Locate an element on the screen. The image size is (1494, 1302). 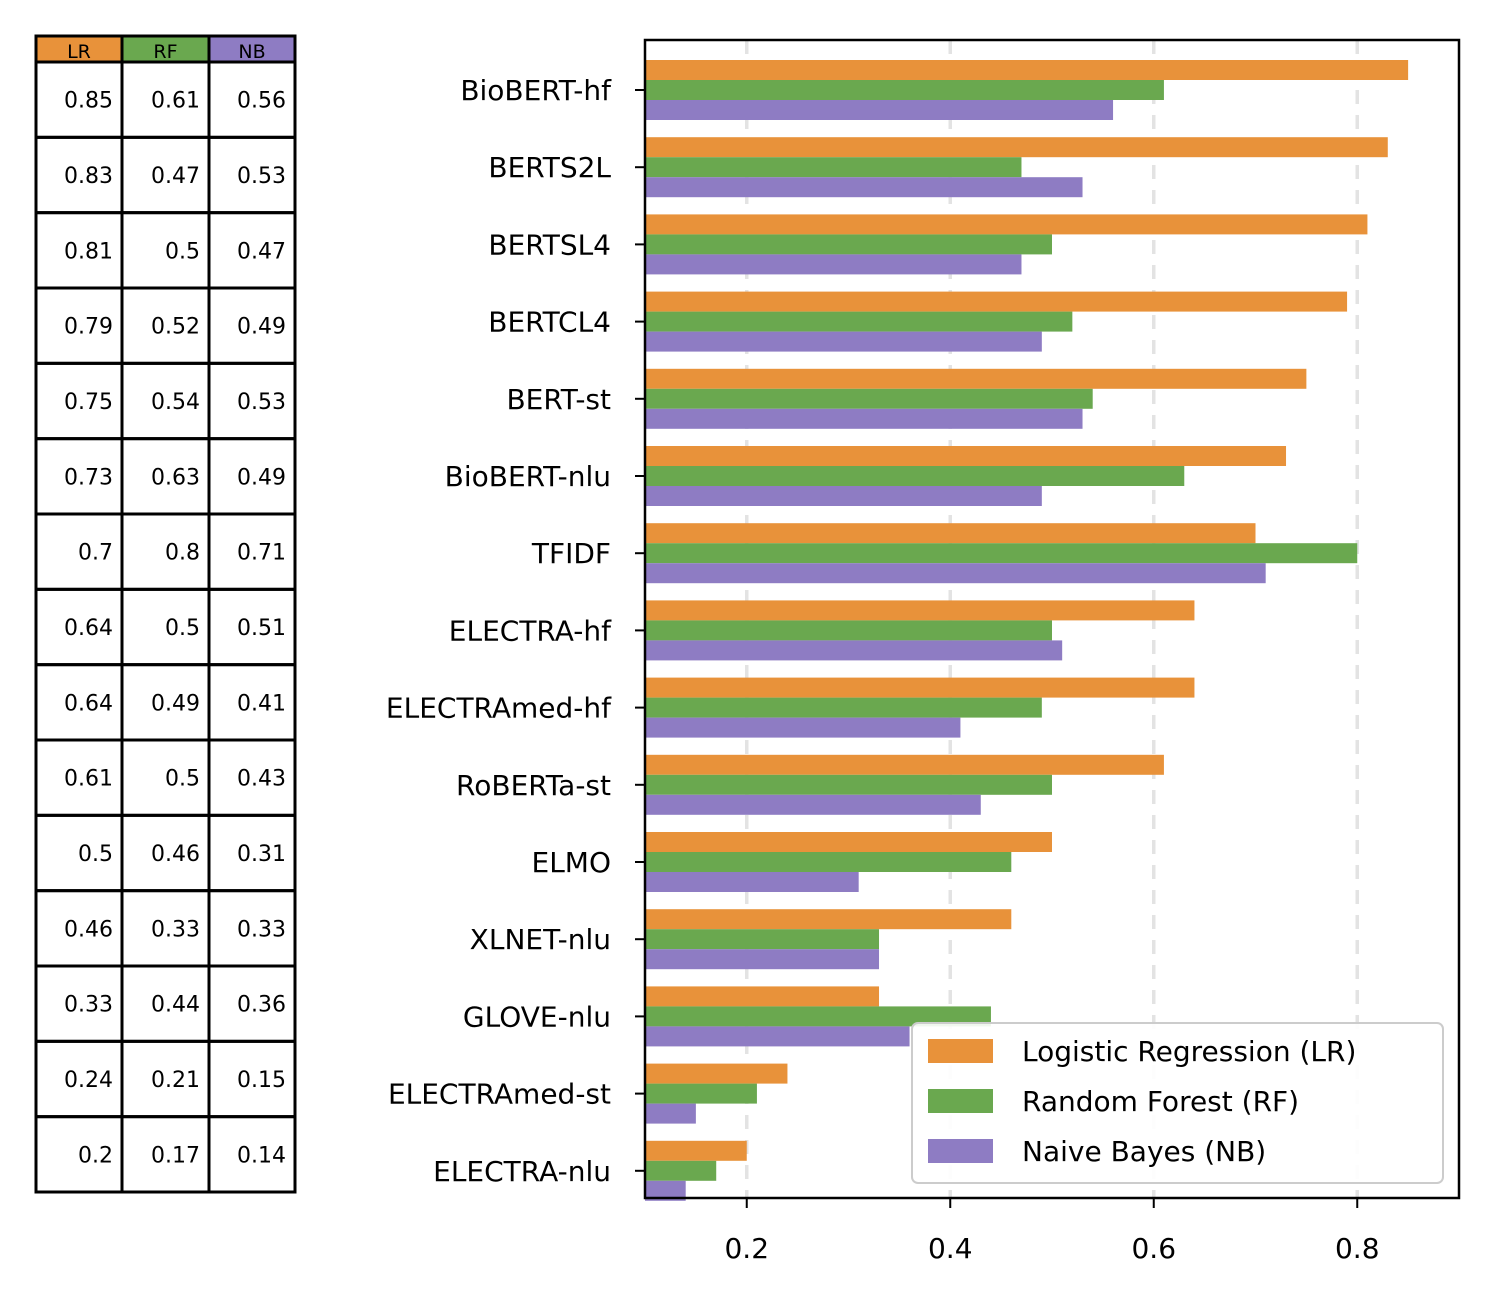
table-header-rf: RF is located at coordinates (165, 52).